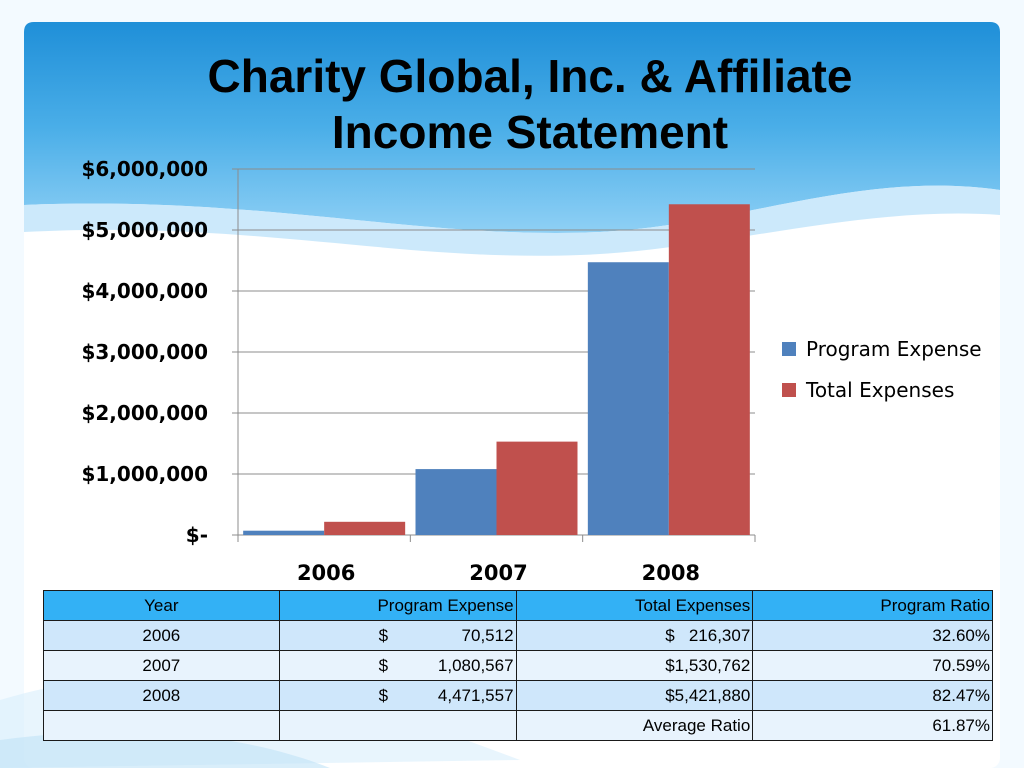 The image size is (1024, 768). What do you see at coordinates (161, 665) in the screenshot?
I see `cell-year: 2007` at bounding box center [161, 665].